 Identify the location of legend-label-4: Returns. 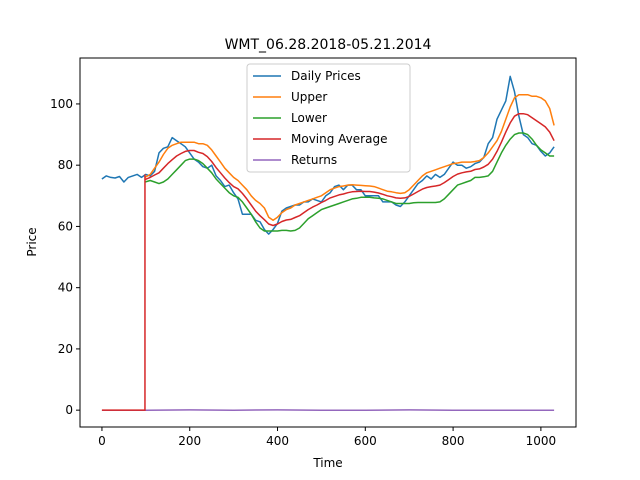
(314, 160).